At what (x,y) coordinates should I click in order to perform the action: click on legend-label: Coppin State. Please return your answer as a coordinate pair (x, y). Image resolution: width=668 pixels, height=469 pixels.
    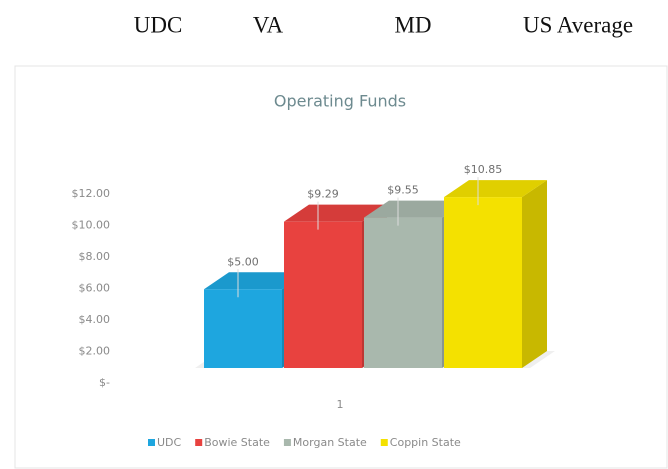
    Looking at the image, I should click on (425, 442).